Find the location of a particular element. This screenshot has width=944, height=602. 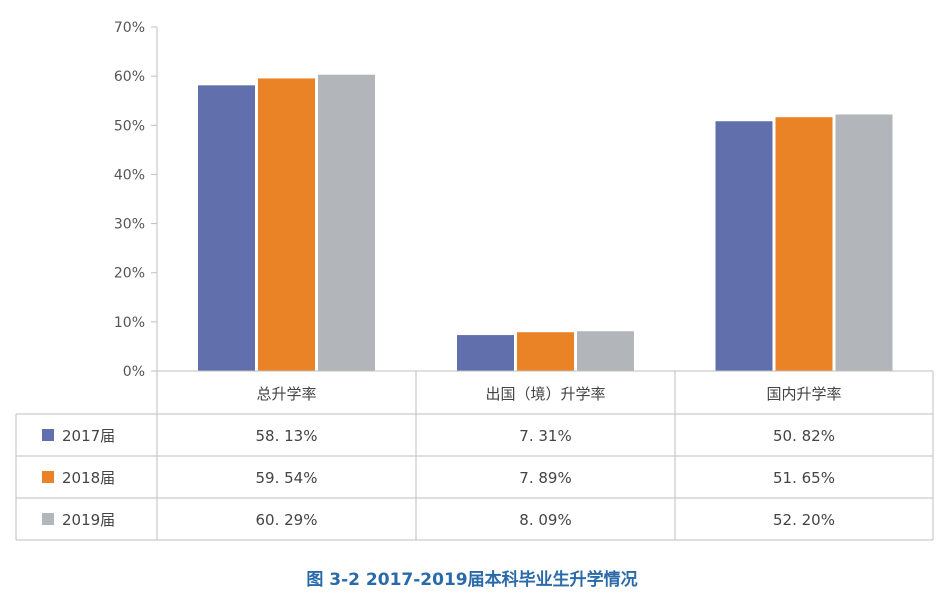

series-label: 2019届 is located at coordinates (88, 520).